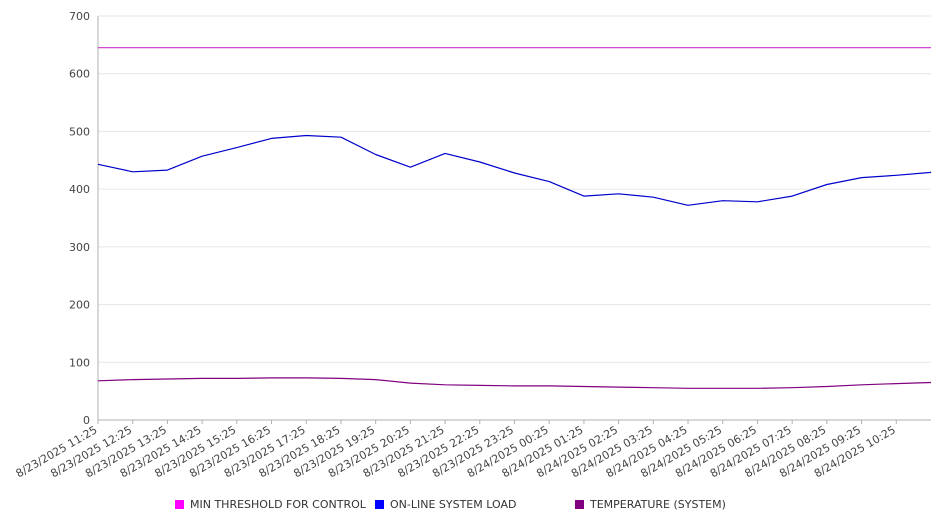  Describe the element at coordinates (79, 16) in the screenshot. I see `y-tick-label: 700` at that location.